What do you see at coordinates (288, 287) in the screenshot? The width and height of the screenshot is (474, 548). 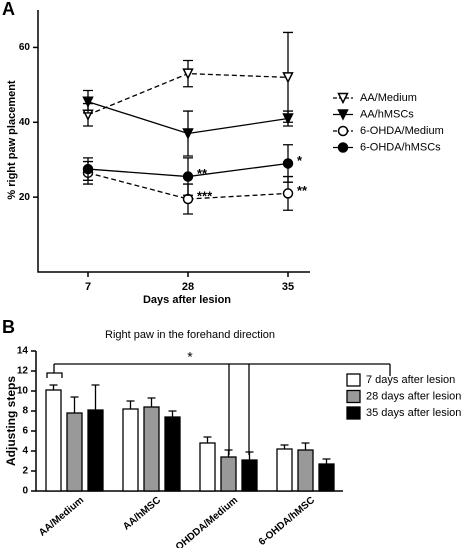 I see `x-tick-label: 35` at bounding box center [288, 287].